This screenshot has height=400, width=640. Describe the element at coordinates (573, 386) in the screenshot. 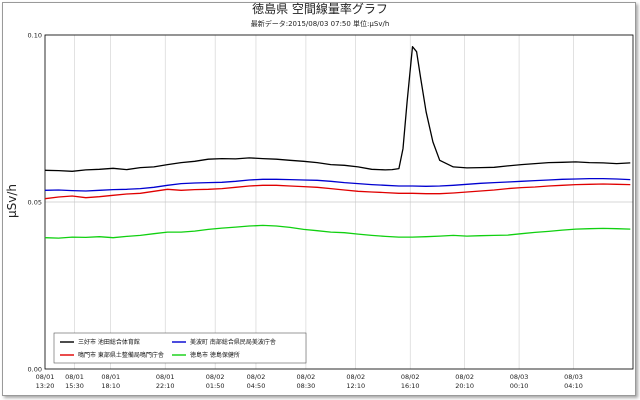

I see `x-tick-label-time: 04:10` at that location.